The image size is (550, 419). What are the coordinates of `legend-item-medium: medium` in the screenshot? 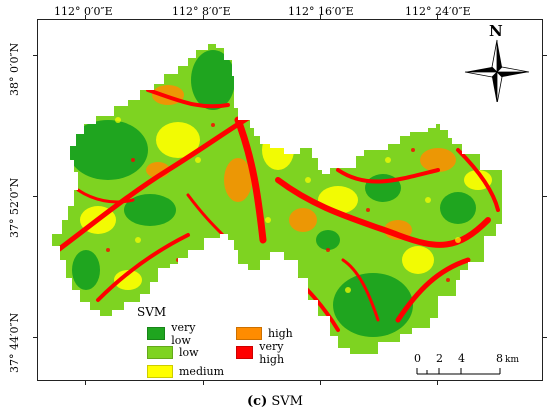 It's located at (185, 371).